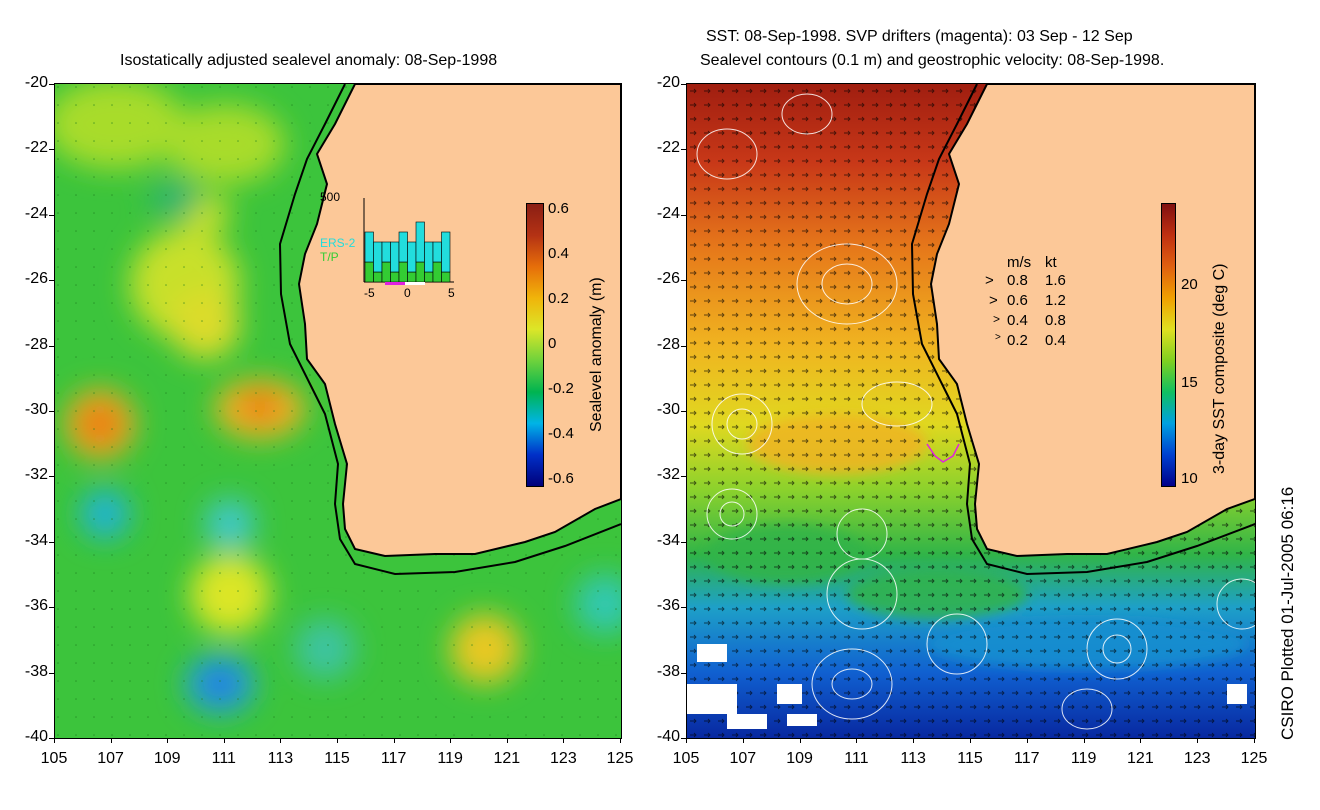 The width and height of the screenshot is (1320, 810). What do you see at coordinates (36, 148) in the screenshot?
I see `left-y-tick-label: -22` at bounding box center [36, 148].